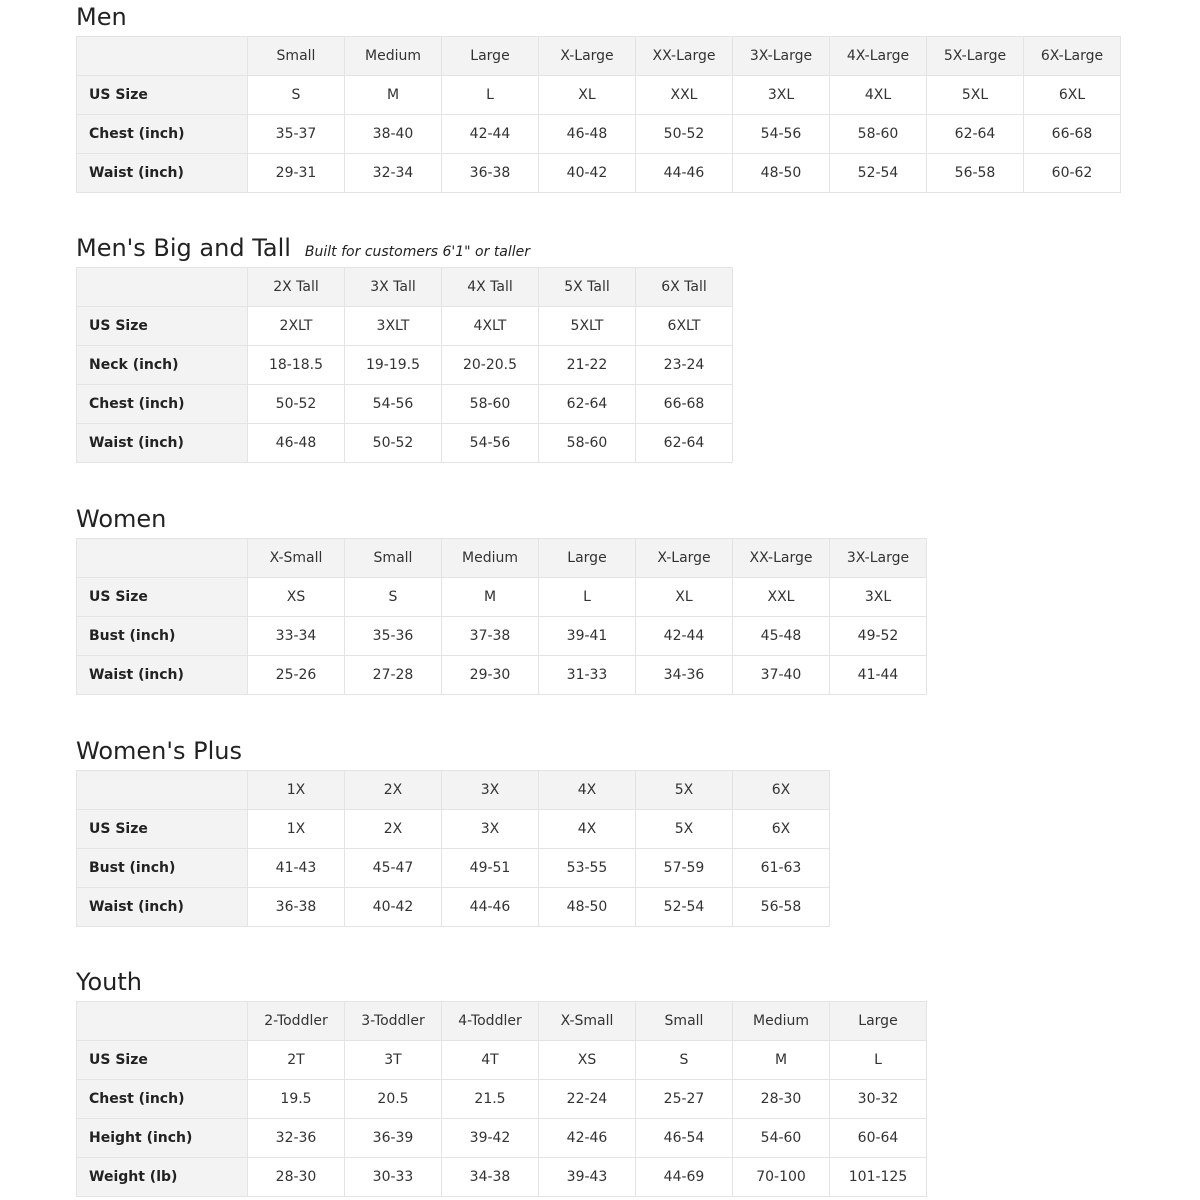 The image size is (1200, 1200). Describe the element at coordinates (878, 56) in the screenshot. I see `column-header: 4X-Large` at that location.